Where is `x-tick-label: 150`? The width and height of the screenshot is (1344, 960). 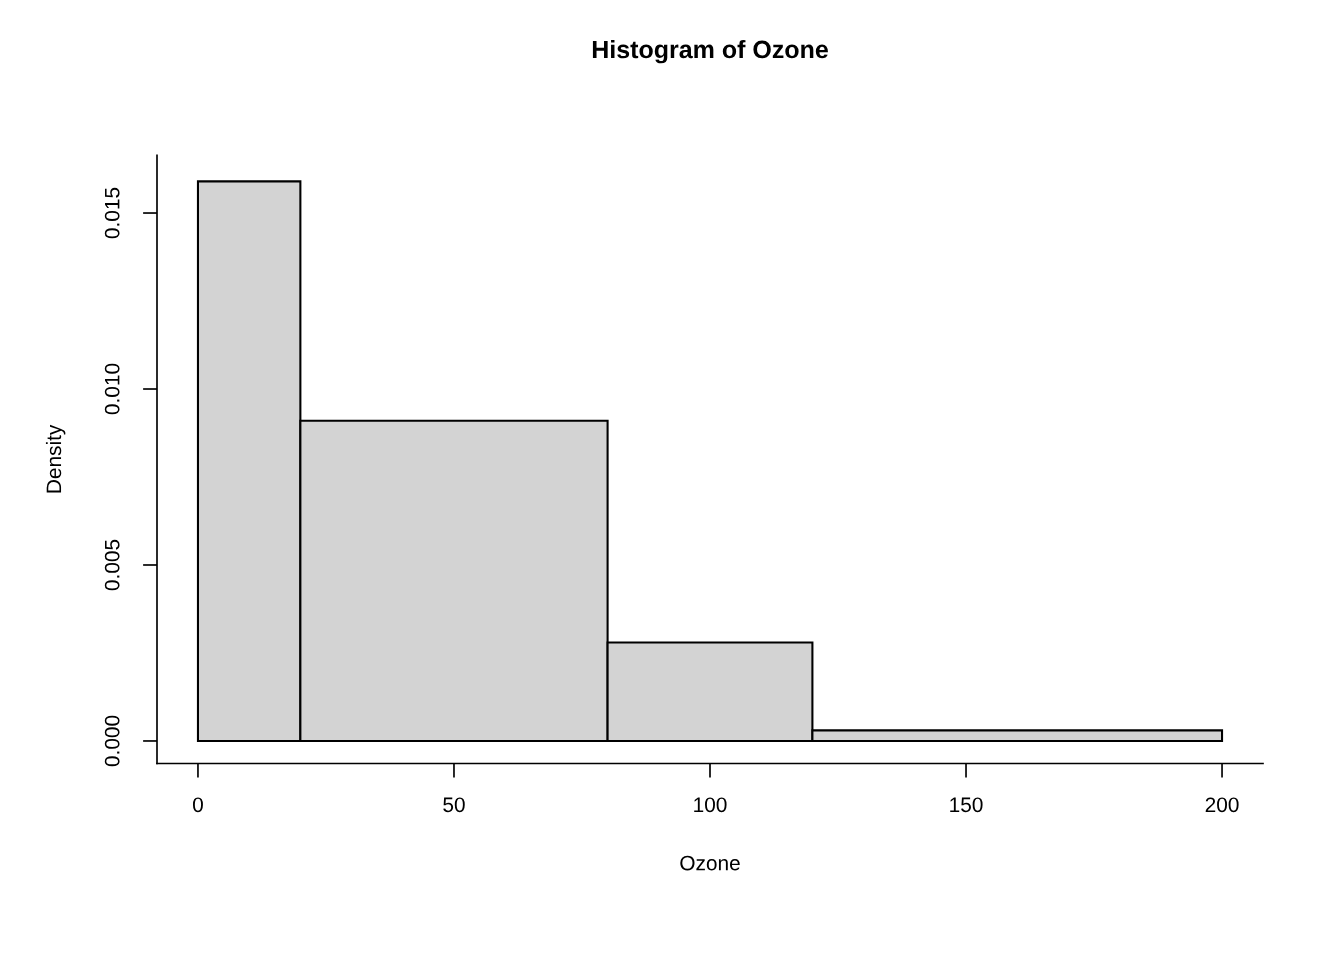 x-tick-label: 150 is located at coordinates (966, 805).